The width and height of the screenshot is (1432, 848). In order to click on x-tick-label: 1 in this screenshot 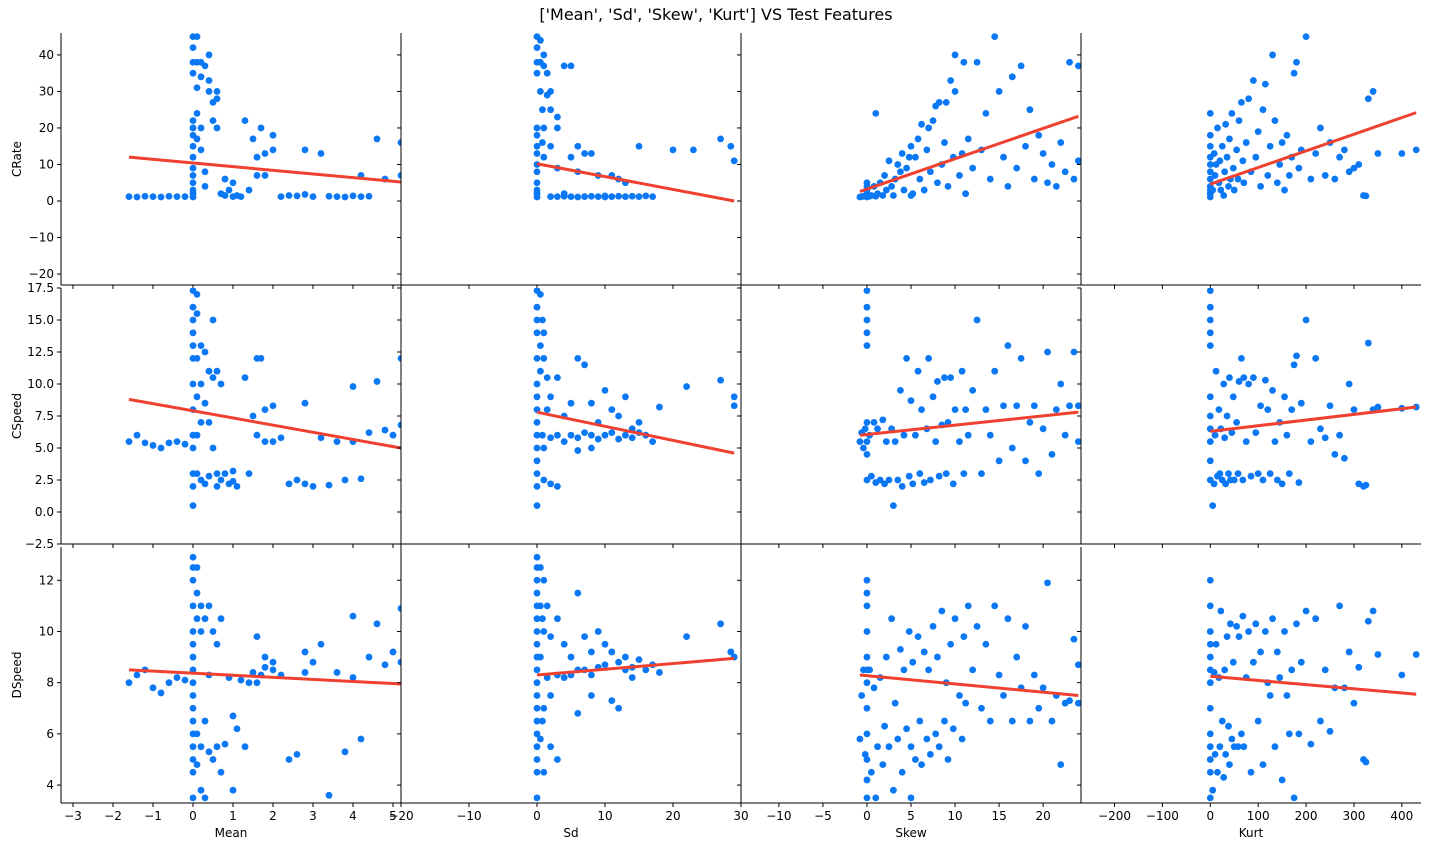, I will do `click(233, 816)`.